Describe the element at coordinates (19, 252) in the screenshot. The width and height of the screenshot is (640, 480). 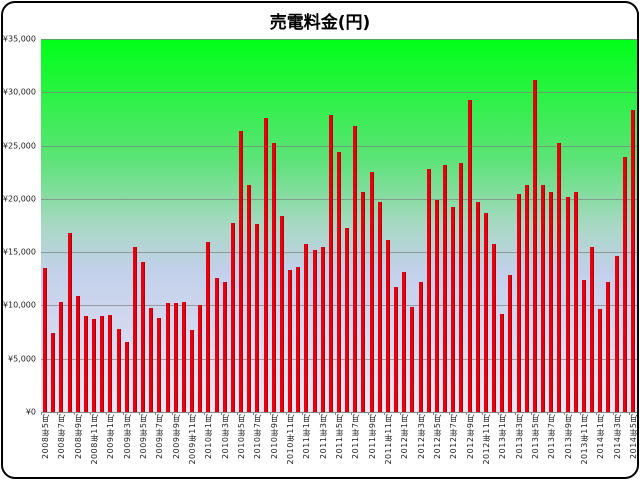
I see `y-tick-label: ¥15,000` at that location.